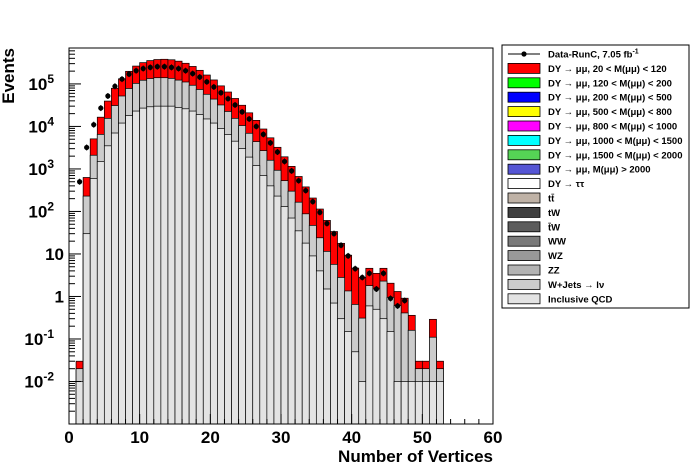 This screenshot has height=472, width=696. I want to click on x-tick-label-10: 10, so click(139, 437).